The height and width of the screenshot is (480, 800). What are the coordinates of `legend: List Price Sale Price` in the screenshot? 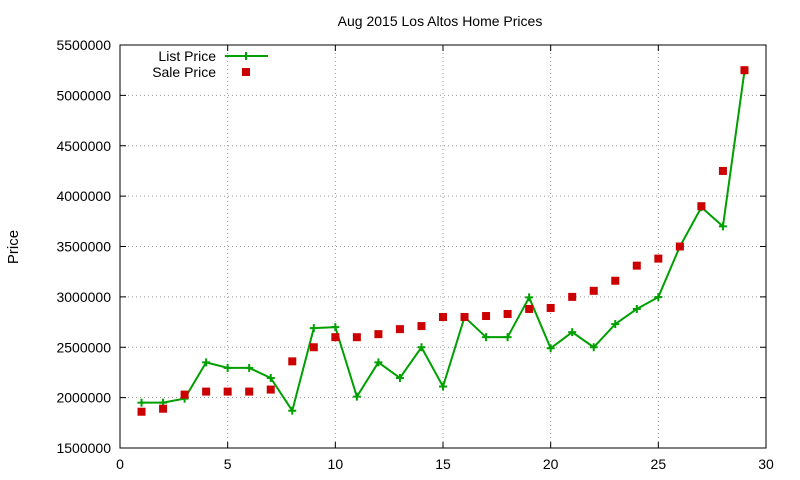 It's located at (210, 64).